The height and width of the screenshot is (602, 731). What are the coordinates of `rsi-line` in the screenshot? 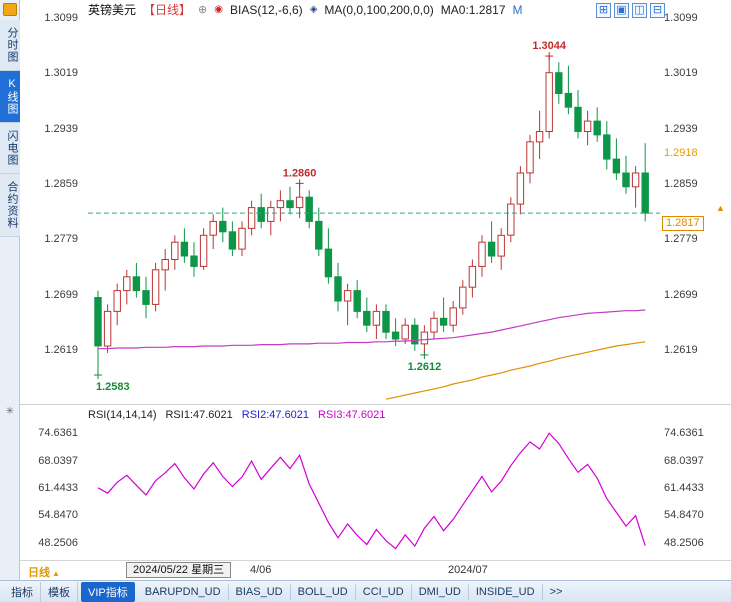 It's located at (371, 491).